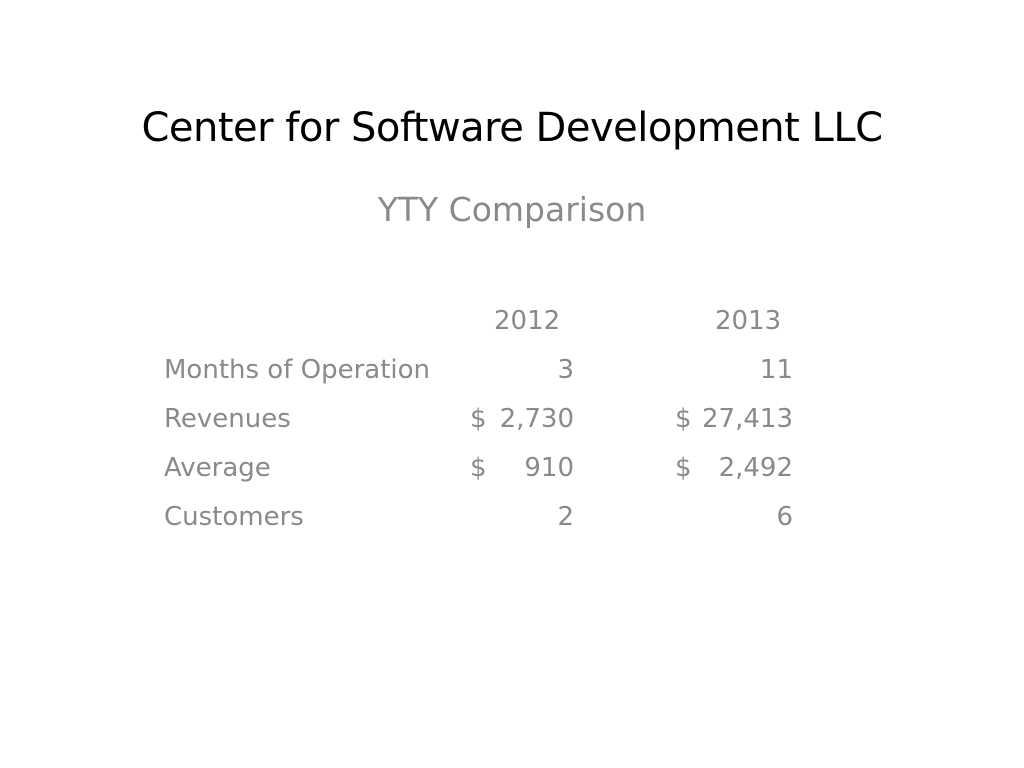  Describe the element at coordinates (297, 370) in the screenshot. I see `row-label: Months of Operation` at that location.